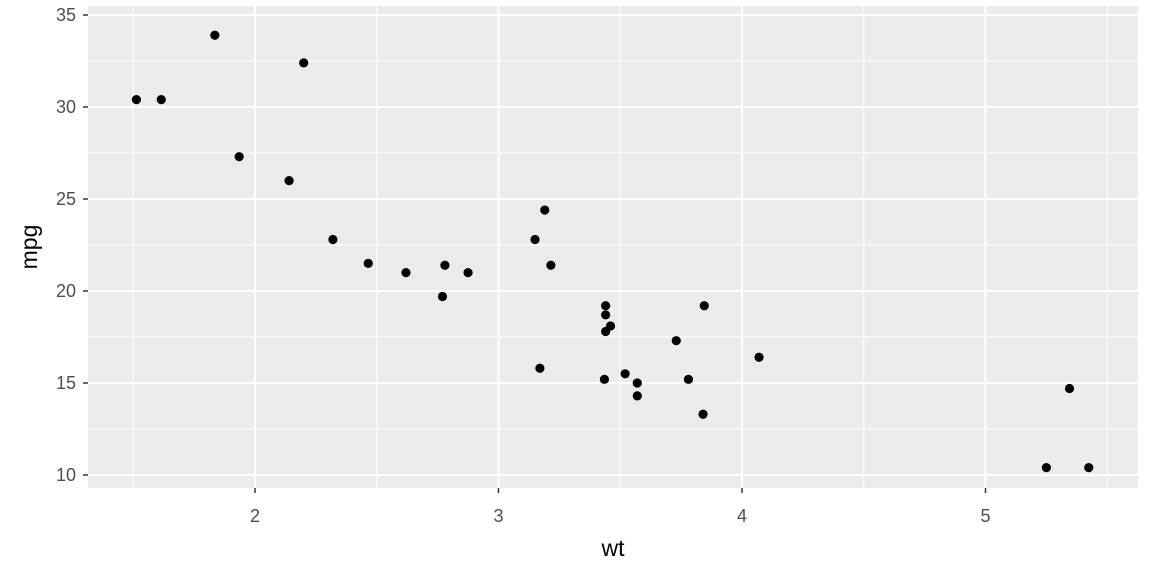 Image resolution: width=1152 pixels, height=576 pixels. What do you see at coordinates (498, 516) in the screenshot?
I see `x-tick-label: 3` at bounding box center [498, 516].